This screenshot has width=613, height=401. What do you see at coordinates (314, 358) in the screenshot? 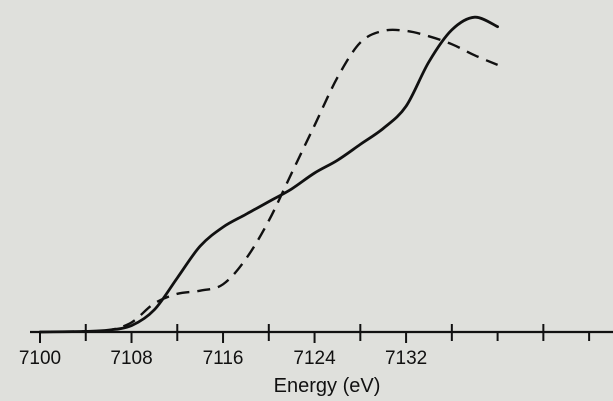
I see `x-tick-label: 7124` at bounding box center [314, 358].